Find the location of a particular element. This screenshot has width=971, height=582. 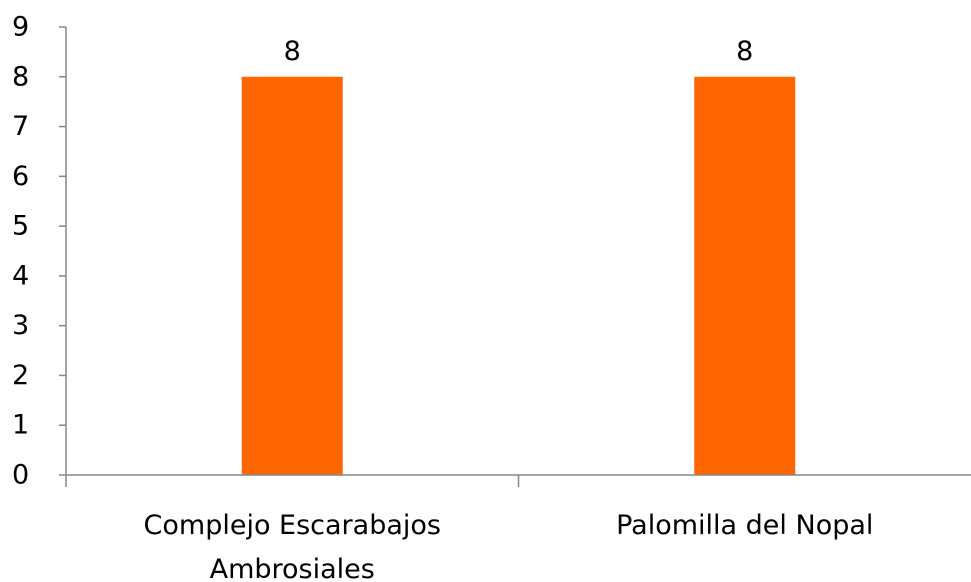

x-category-label: Complejo Escarabajos is located at coordinates (292, 525).